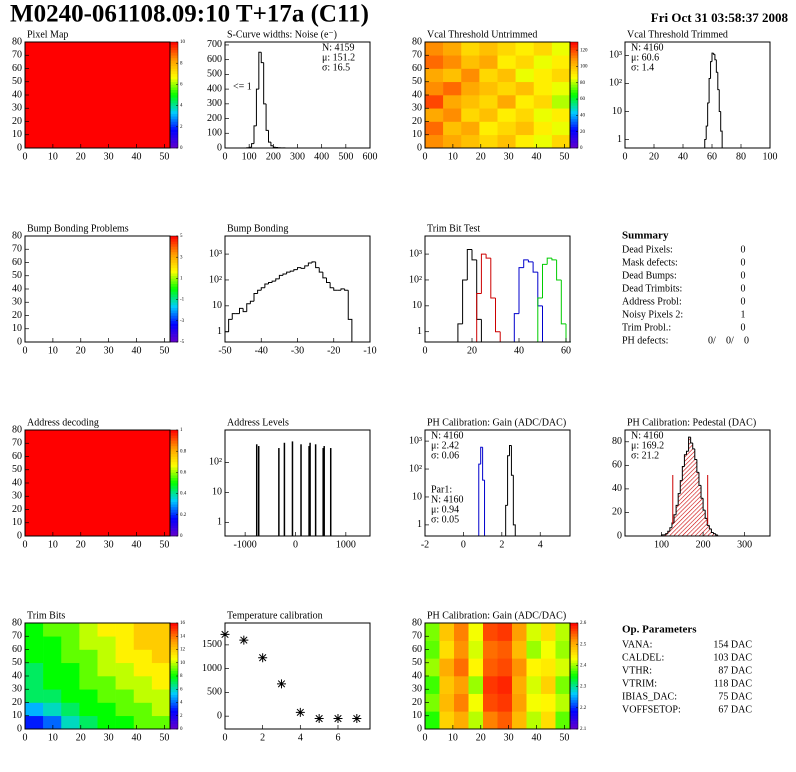  What do you see at coordinates (345, 156) in the screenshot?
I see `x-tick-label: 500` at bounding box center [345, 156].